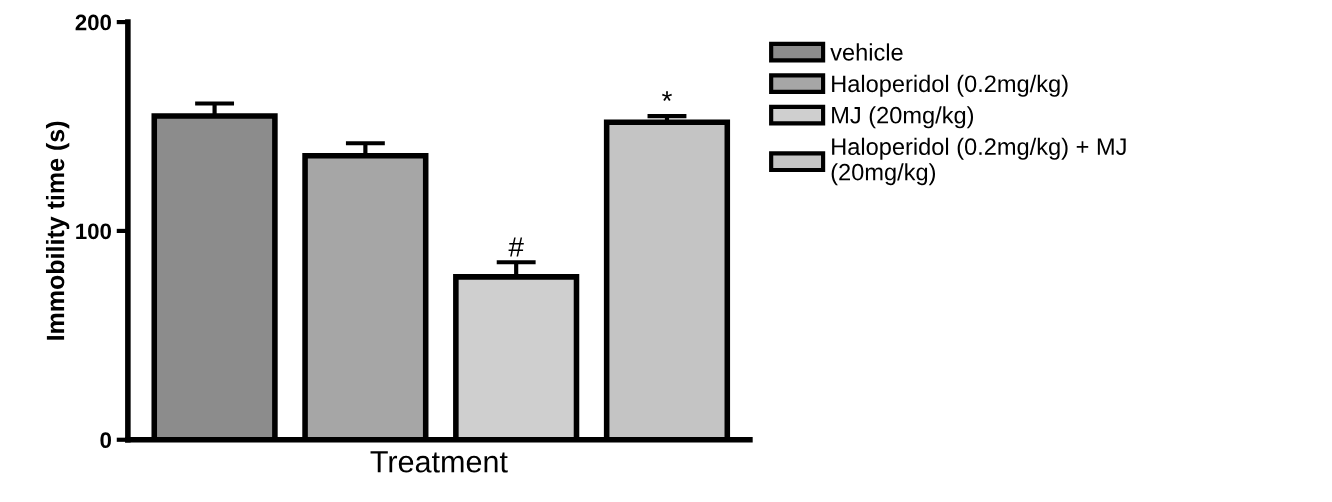 This screenshot has height=502, width=1332. I want to click on data-label: #, so click(516, 247).